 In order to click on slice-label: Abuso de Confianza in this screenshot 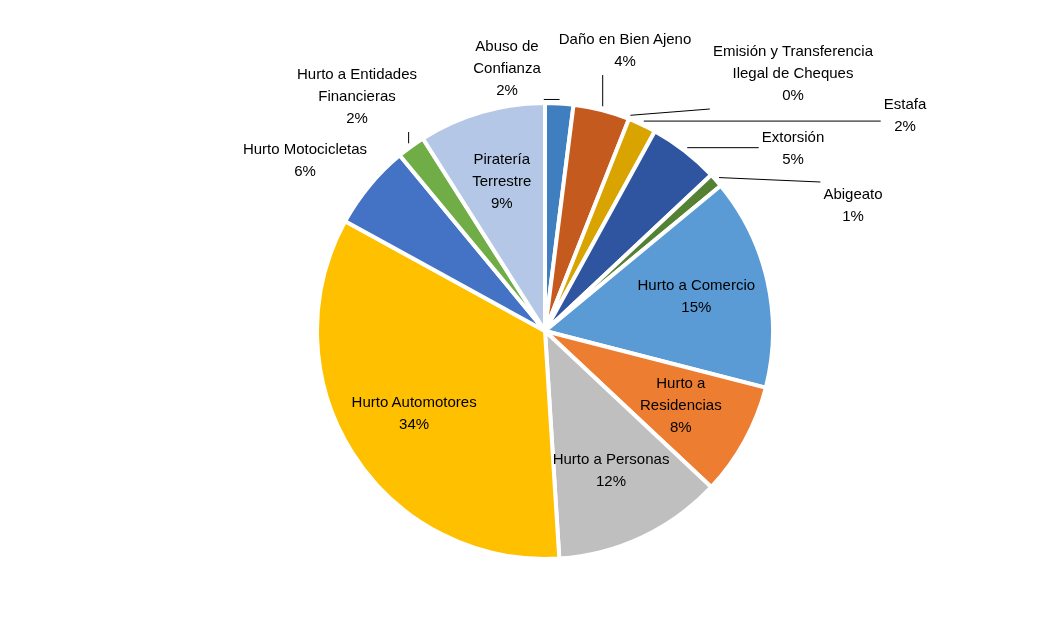, I will do `click(507, 57)`.